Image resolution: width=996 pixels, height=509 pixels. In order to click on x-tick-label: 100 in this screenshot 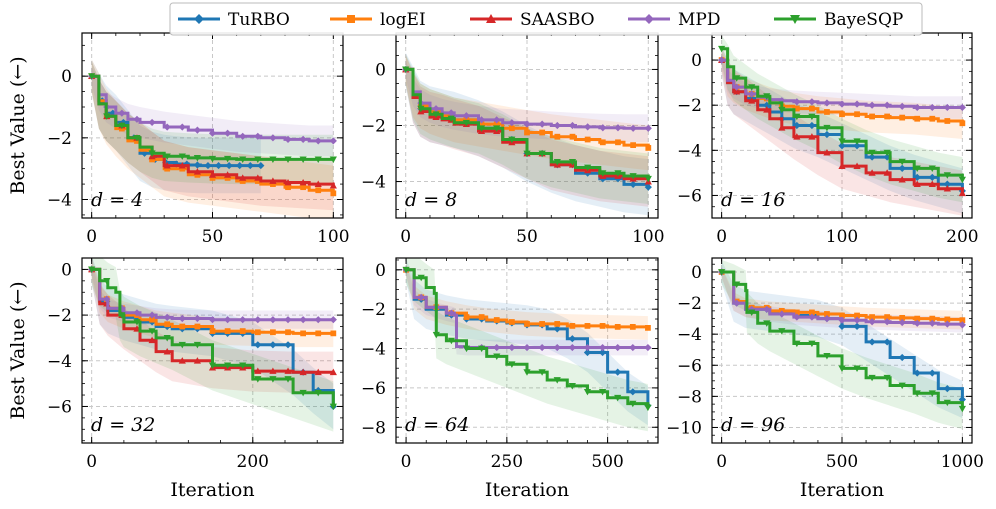, I will do `click(842, 237)`.